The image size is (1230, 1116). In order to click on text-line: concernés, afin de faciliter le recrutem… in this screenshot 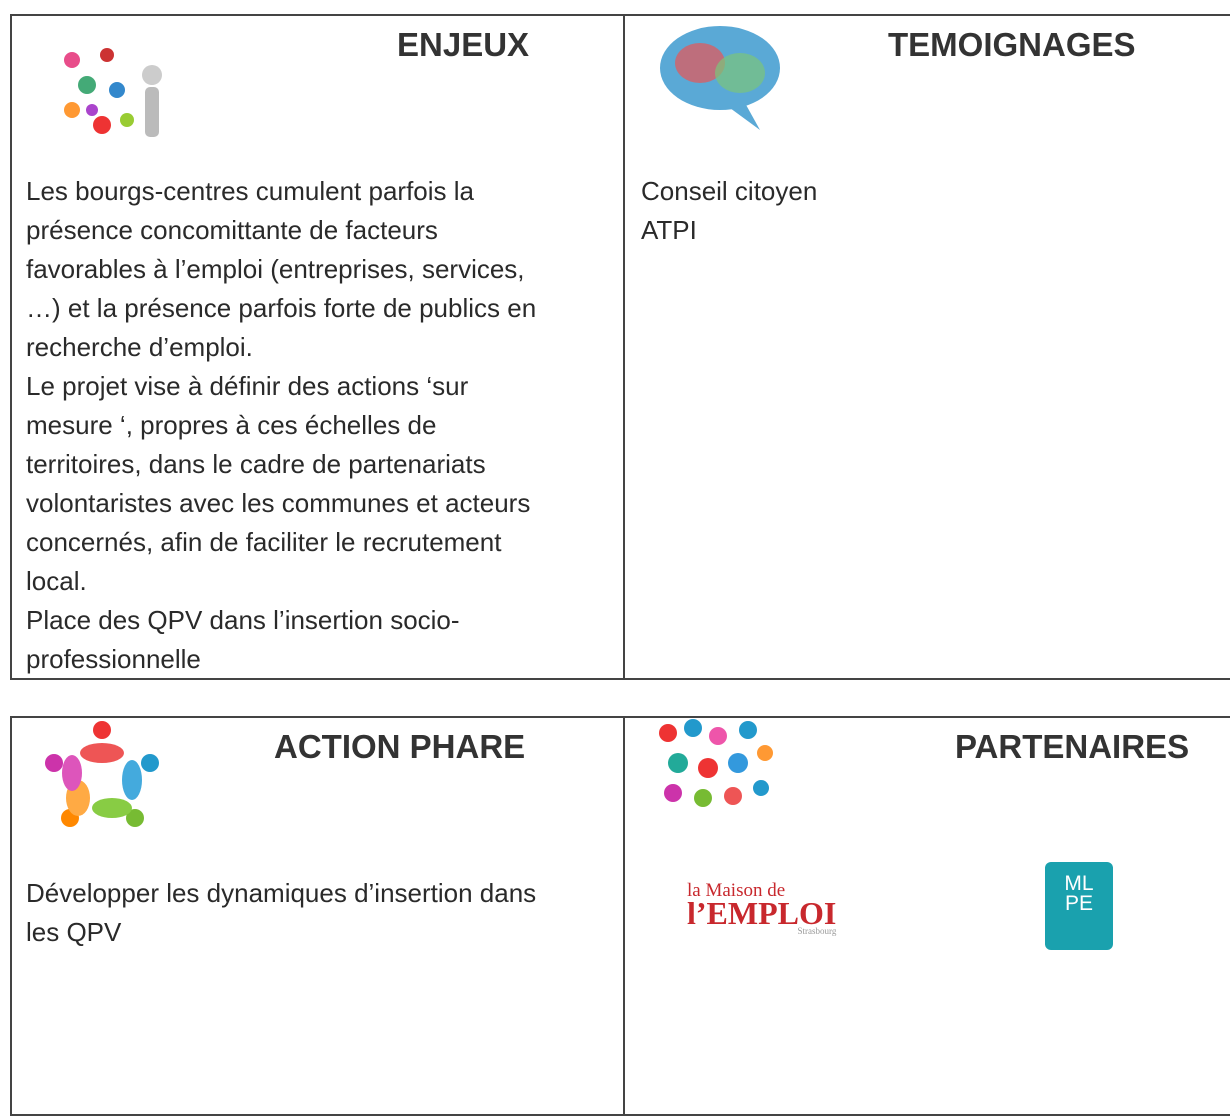, I will do `click(264, 542)`.